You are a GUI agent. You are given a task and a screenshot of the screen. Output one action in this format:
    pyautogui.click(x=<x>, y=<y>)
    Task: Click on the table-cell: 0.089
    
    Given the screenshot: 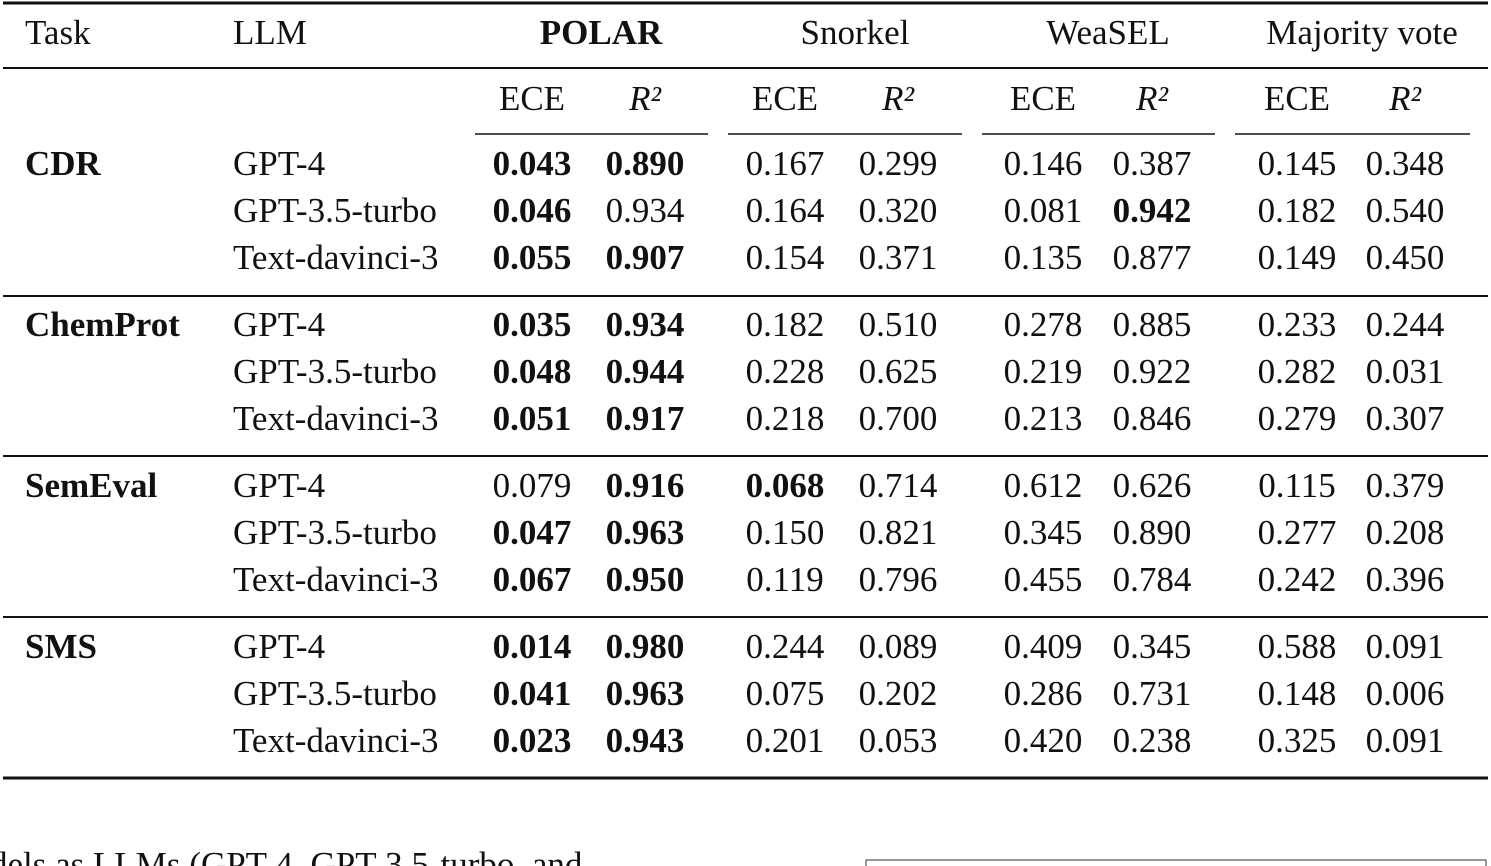 What is the action you would take?
    pyautogui.click(x=898, y=646)
    